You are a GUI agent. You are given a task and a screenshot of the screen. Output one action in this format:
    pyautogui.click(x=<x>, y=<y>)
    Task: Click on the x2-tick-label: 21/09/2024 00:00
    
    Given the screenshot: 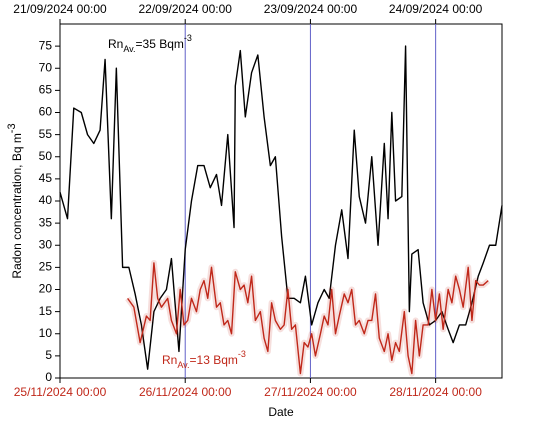 What is the action you would take?
    pyautogui.click(x=60, y=9)
    